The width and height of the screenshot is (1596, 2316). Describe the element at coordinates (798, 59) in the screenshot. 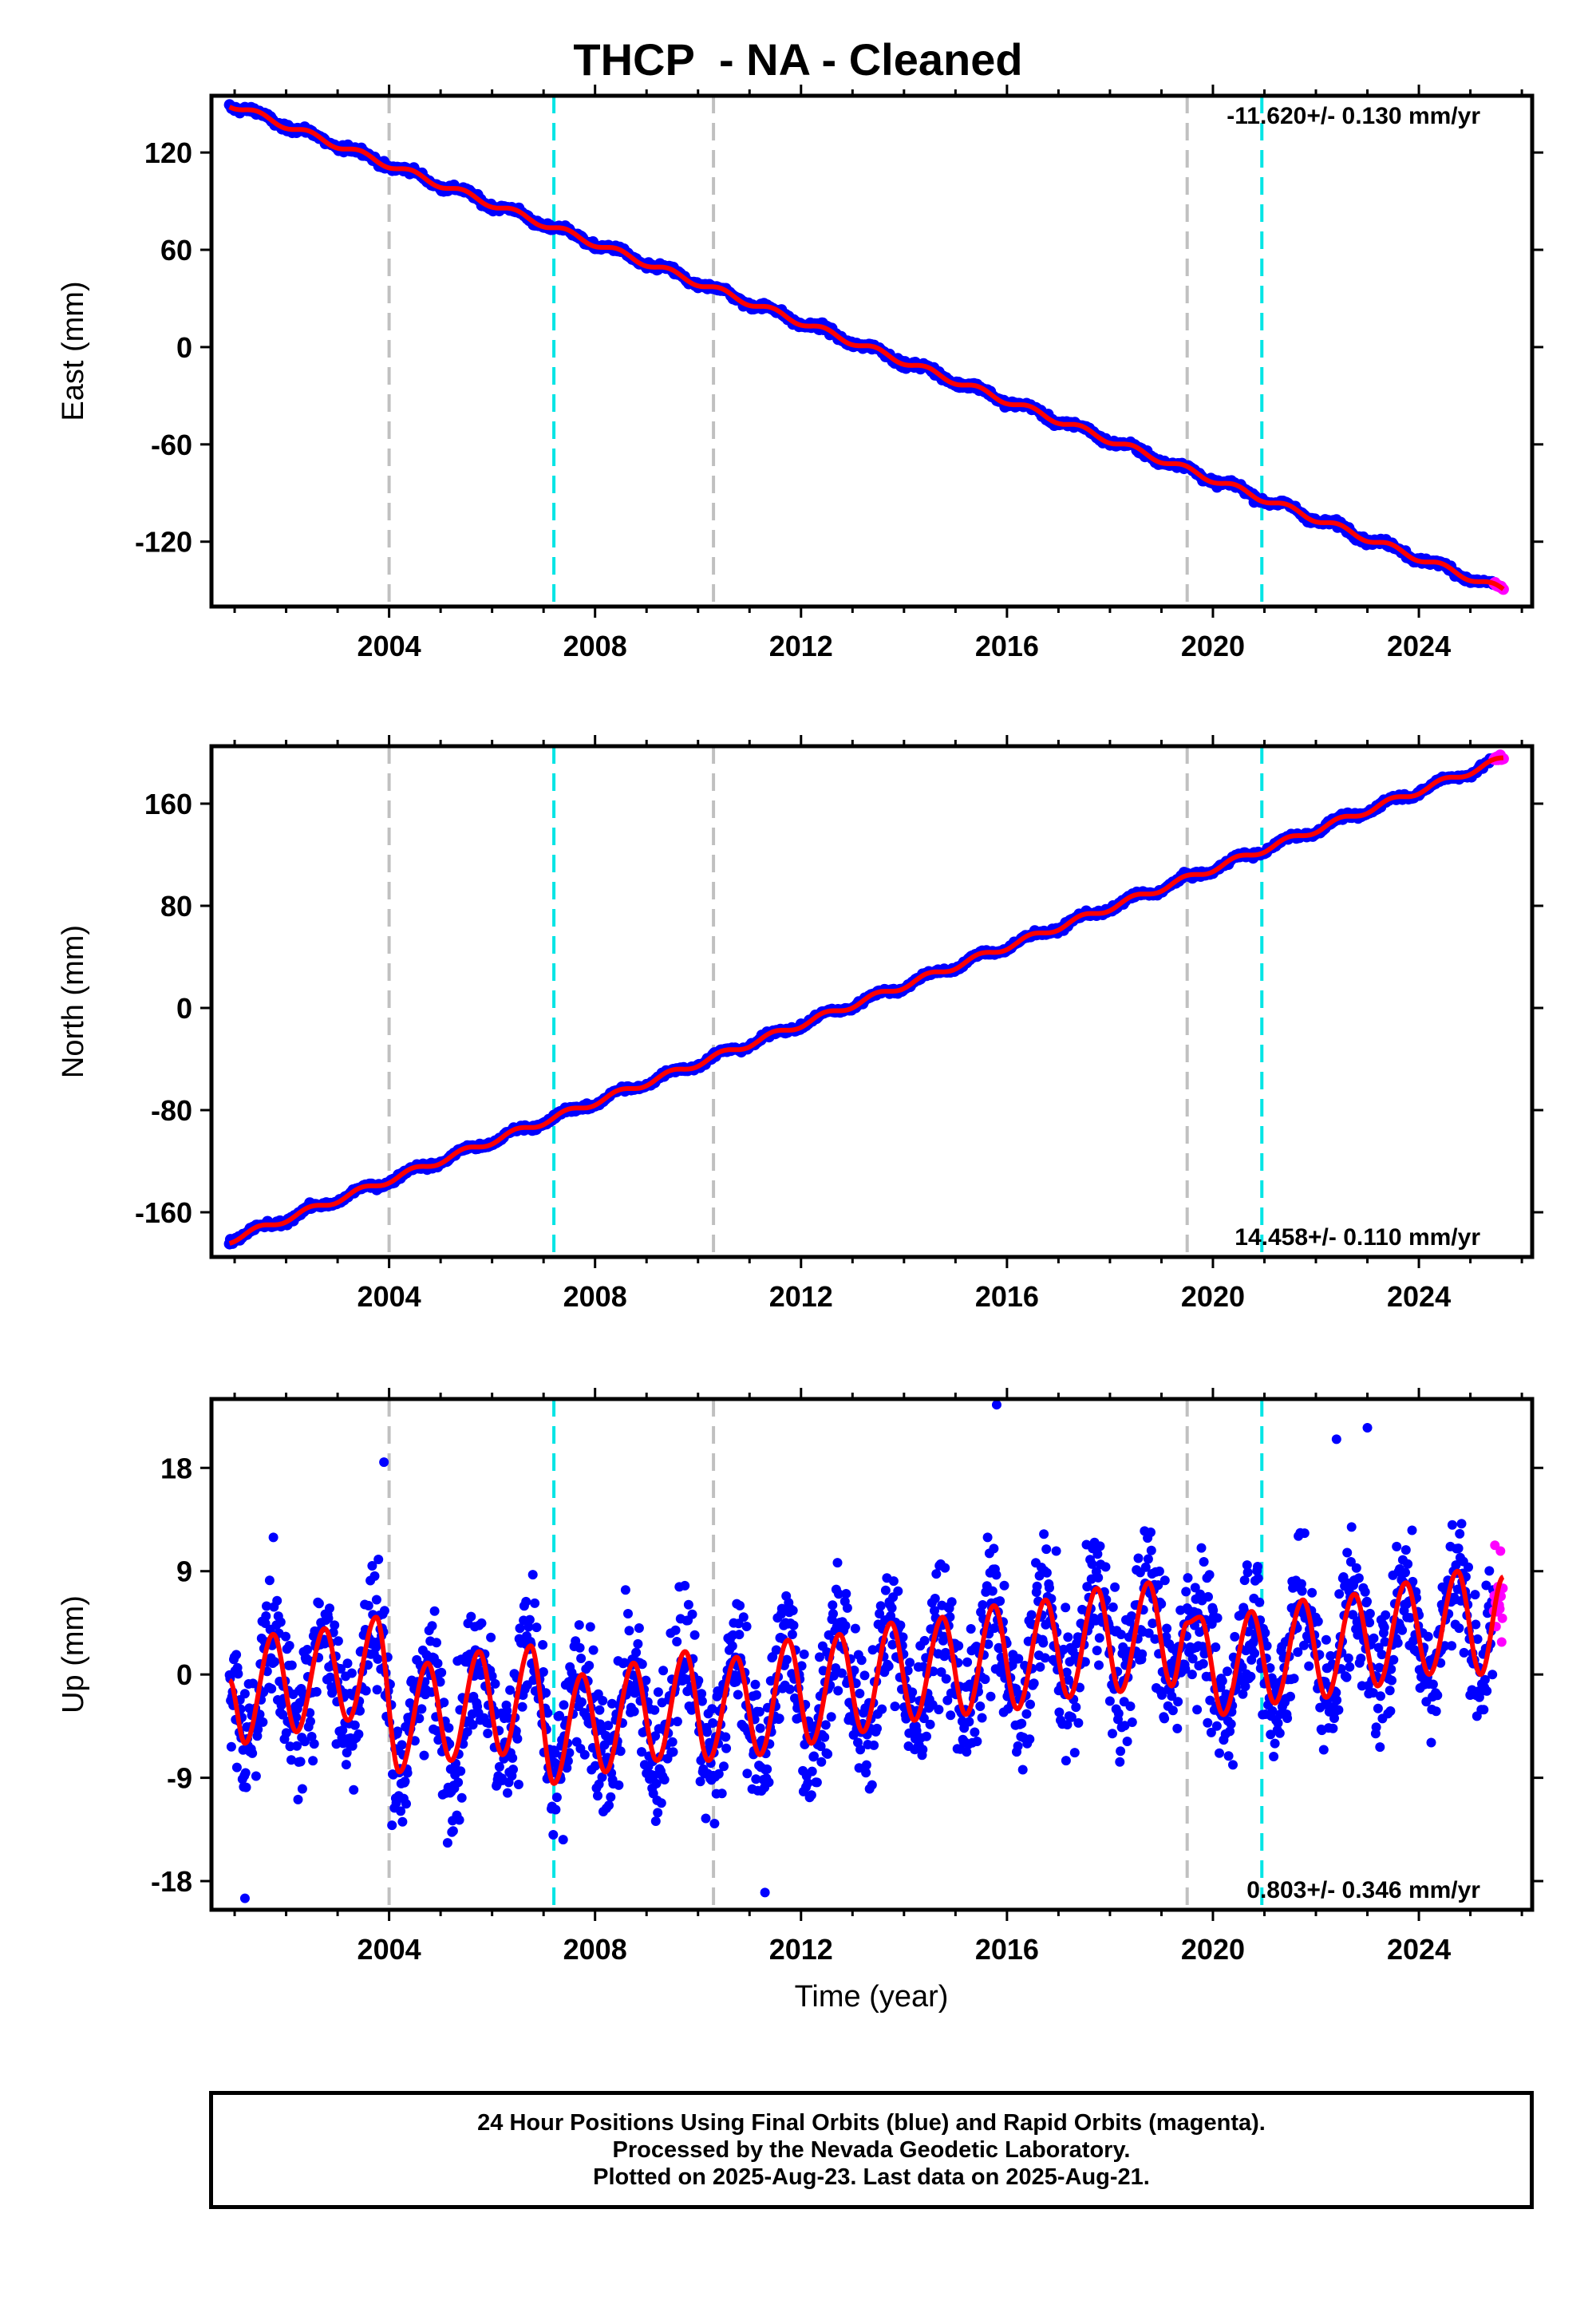

I see `chart-title: THCP - NA - Cleaned` at that location.